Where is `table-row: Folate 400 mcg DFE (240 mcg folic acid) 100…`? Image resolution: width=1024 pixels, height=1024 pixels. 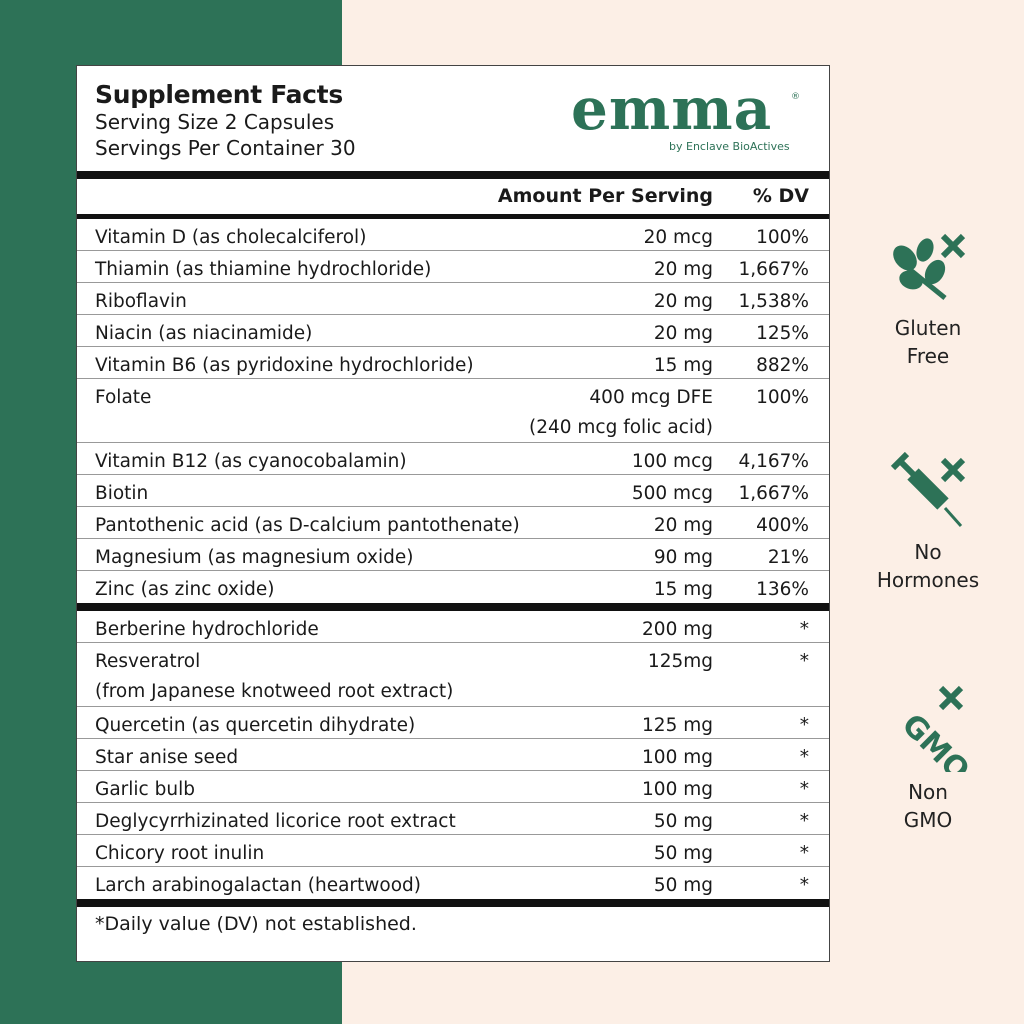 table-row: Folate 400 mcg DFE (240 mcg folic acid) 100… is located at coordinates (453, 411).